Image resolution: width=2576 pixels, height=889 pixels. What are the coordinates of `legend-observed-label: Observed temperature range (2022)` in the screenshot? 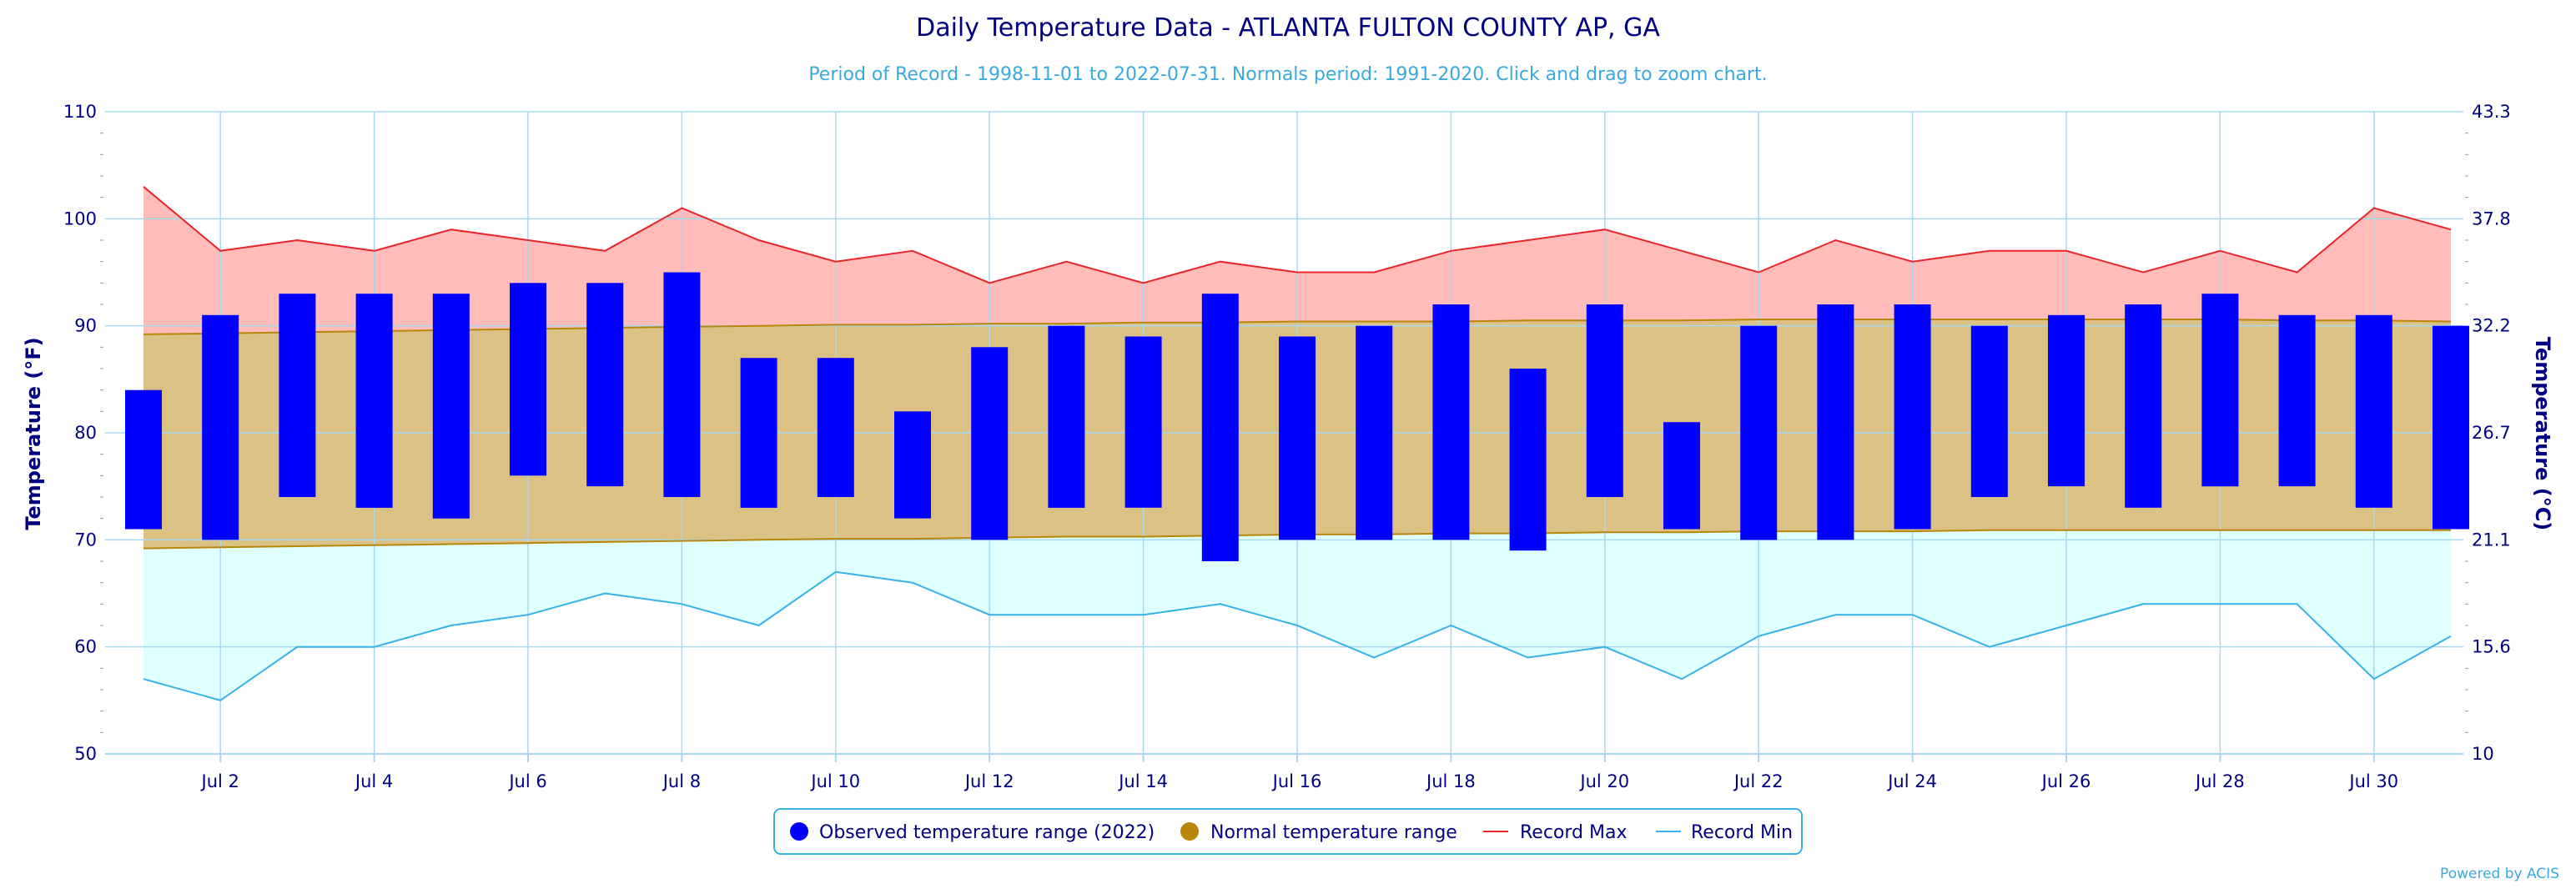 It's located at (987, 832).